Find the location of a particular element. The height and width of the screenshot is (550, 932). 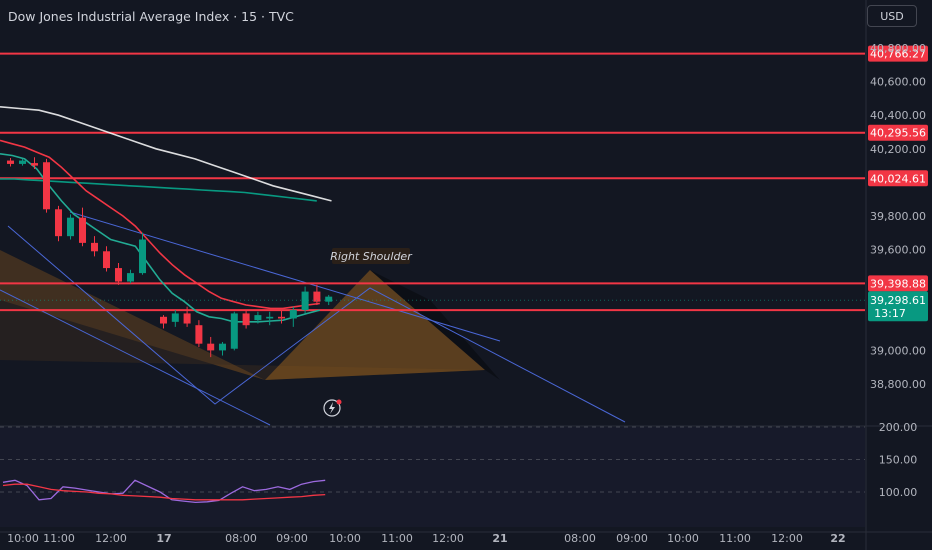

last-price-label: 39,298.61 is located at coordinates (898, 300).